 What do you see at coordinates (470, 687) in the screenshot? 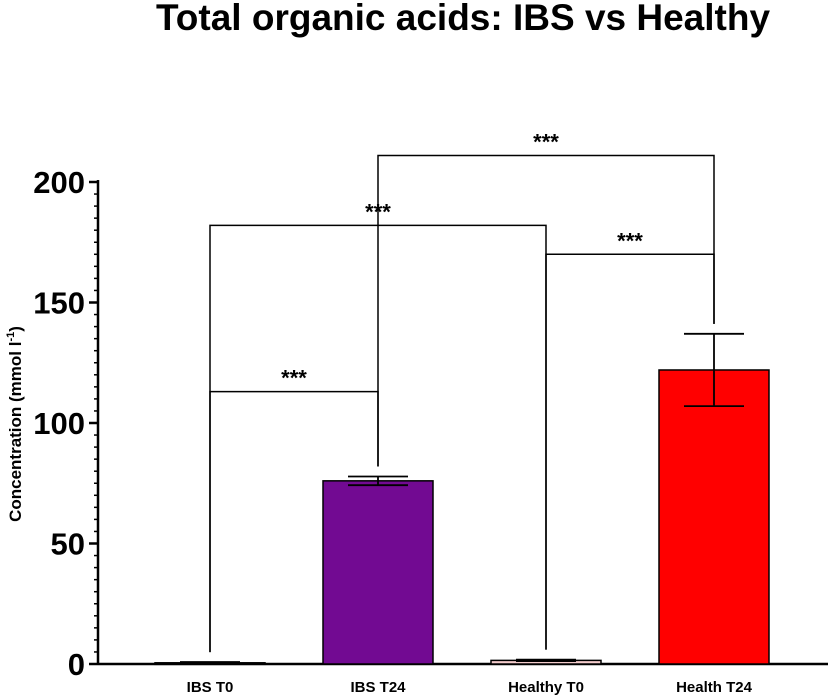
I see `x-category-labels: IBS T0 IBS T24 Healthy T0 Health T24` at bounding box center [470, 687].